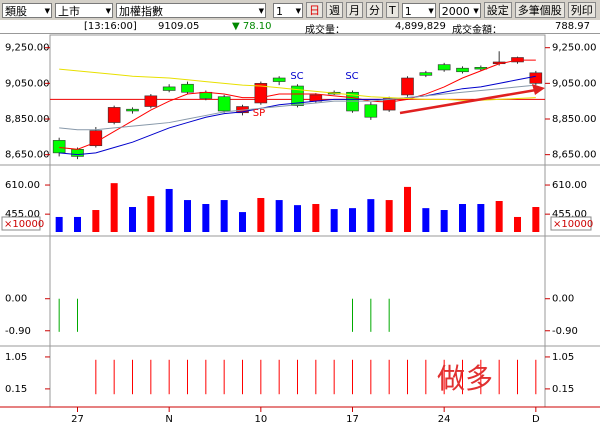  I want to click on y-tick-label: 455.00, so click(569, 214).